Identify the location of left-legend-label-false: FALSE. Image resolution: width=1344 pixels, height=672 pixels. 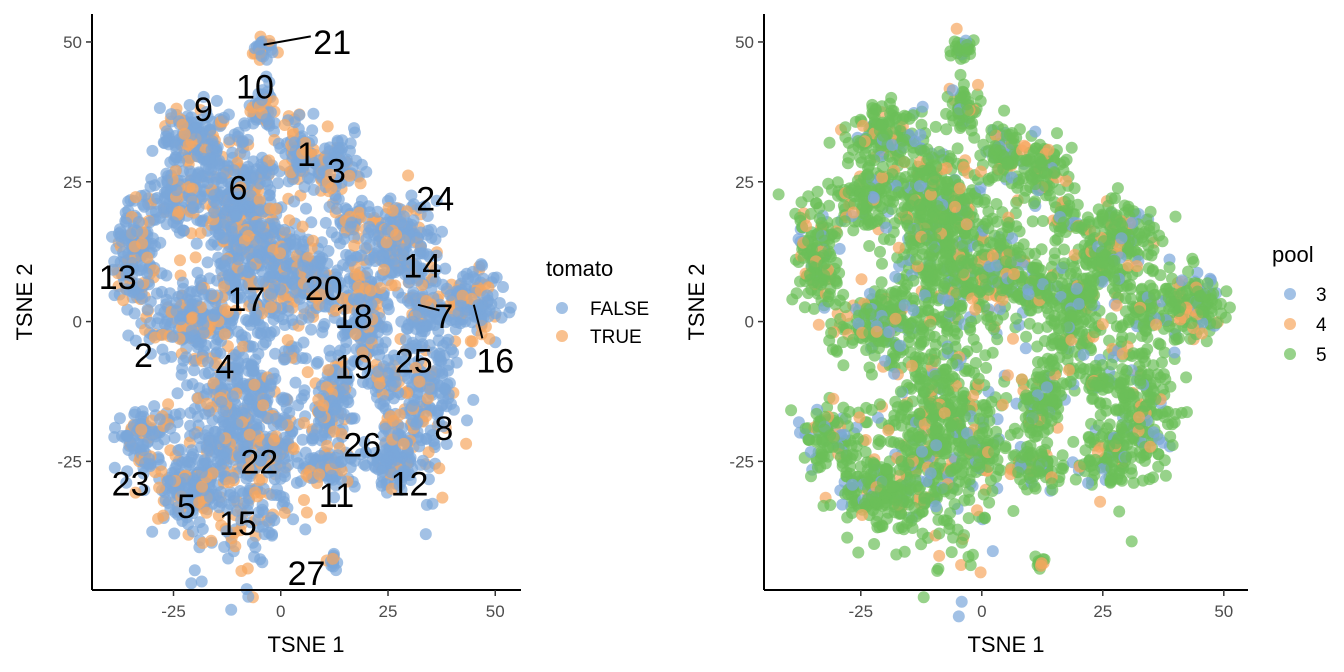
(619, 309).